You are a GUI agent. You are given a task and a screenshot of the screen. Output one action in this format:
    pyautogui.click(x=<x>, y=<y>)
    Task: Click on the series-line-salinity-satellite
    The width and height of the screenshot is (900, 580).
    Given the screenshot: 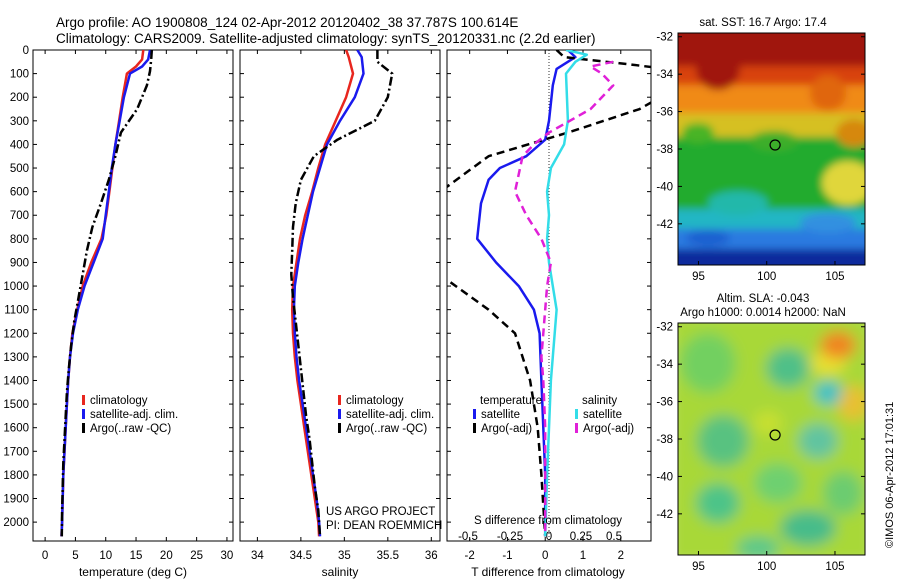 What is the action you would take?
    pyautogui.click(x=566, y=293)
    